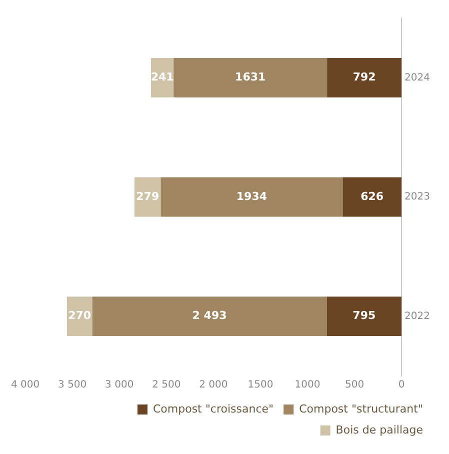 The image size is (449, 454). What do you see at coordinates (307, 385) in the screenshot?
I see `x-tick-label: 1000` at bounding box center [307, 385].